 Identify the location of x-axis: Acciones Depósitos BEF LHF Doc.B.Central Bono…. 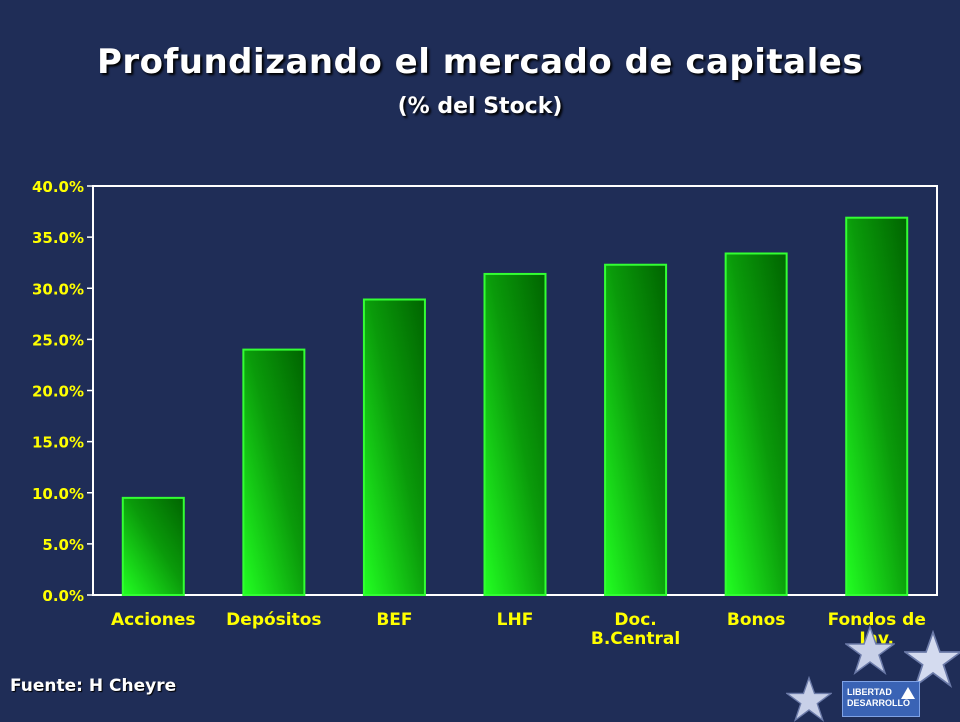
(518, 629).